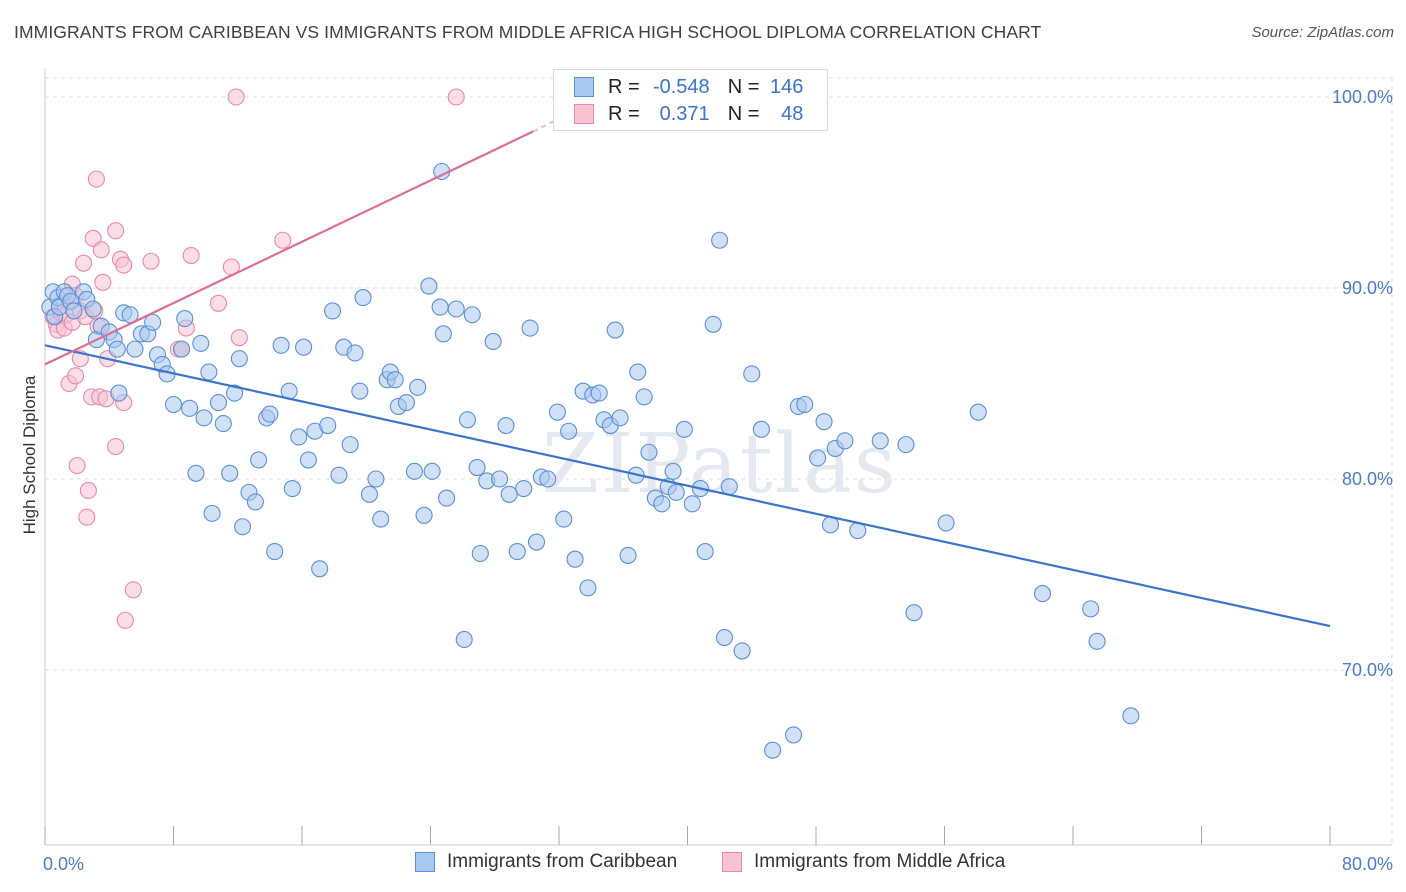  Describe the element at coordinates (584, 87) in the screenshot. I see `legend-swatch-caribbean` at that location.